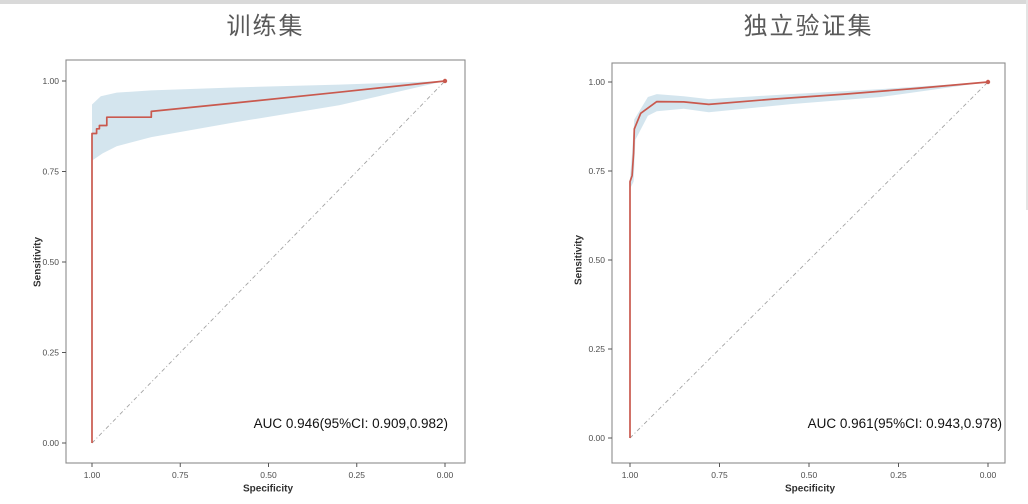 Image resolution: width=1028 pixels, height=504 pixels. Describe the element at coordinates (810, 489) in the screenshot. I see `x-axis-label-validation: Specificity` at that location.